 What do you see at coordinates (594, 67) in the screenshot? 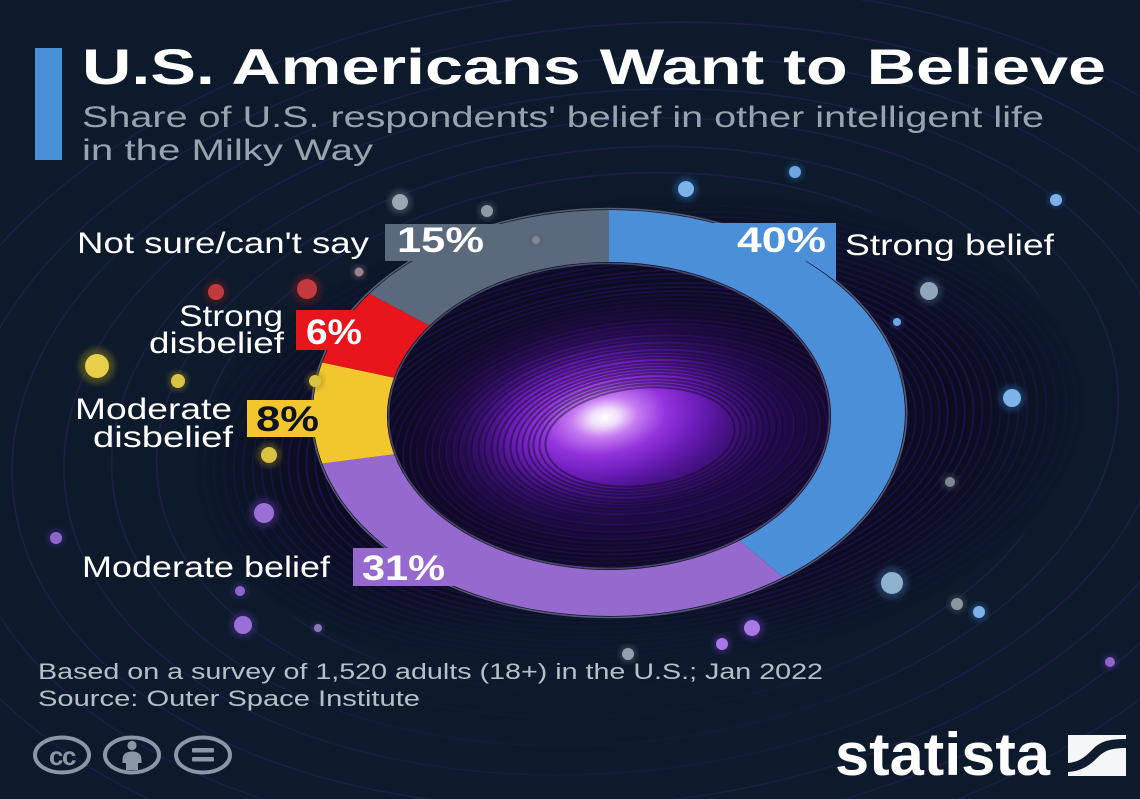
I see `svg-text: U.S. Americans Want to Believe` at bounding box center [594, 67].